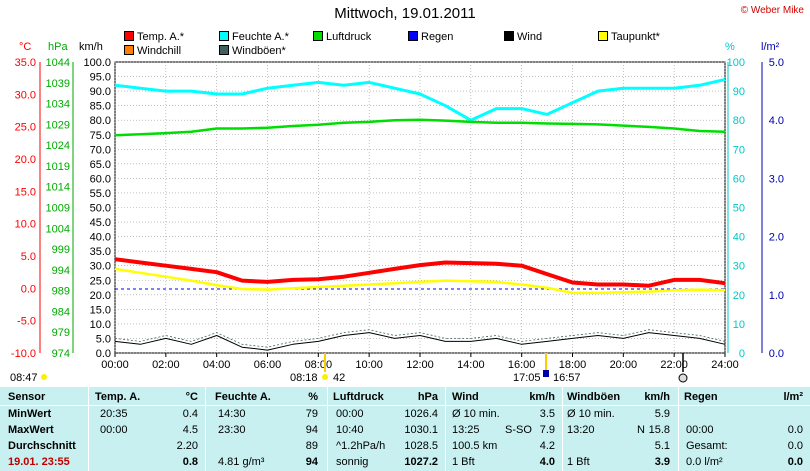  What do you see at coordinates (776, 238) in the screenshot?
I see `rain-tick-label: 2.0` at bounding box center [776, 238].